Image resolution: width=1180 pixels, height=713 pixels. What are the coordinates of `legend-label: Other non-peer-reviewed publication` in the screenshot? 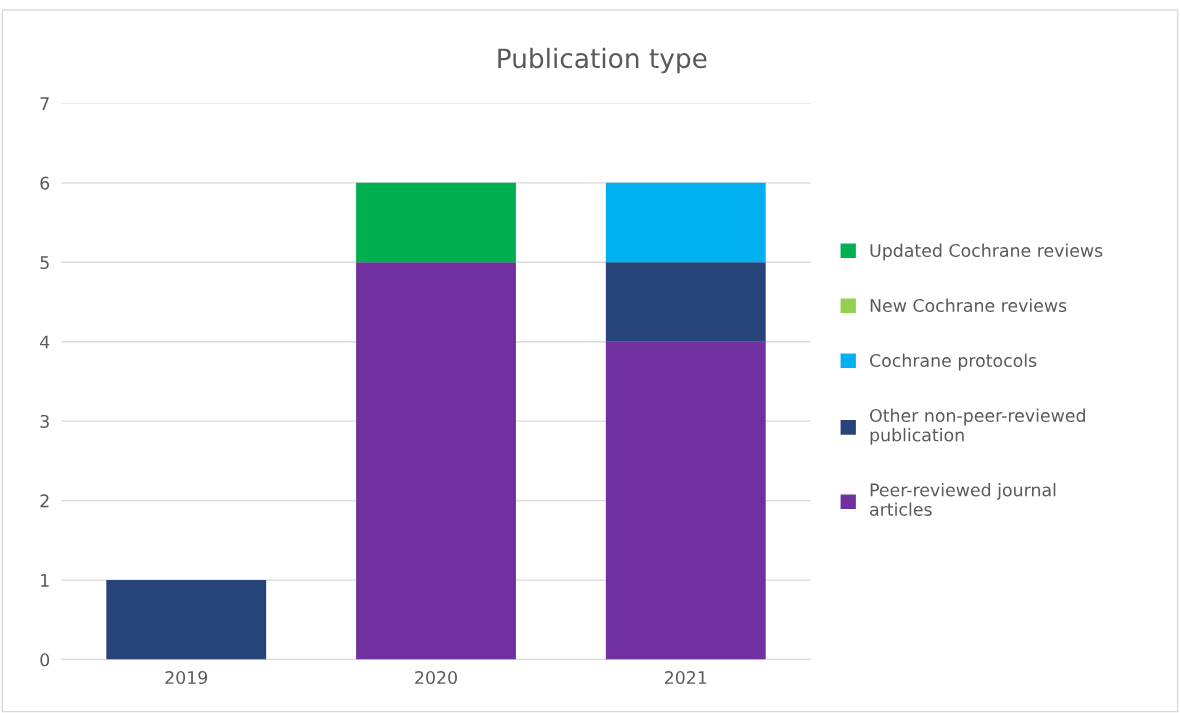 It's located at (977, 426).